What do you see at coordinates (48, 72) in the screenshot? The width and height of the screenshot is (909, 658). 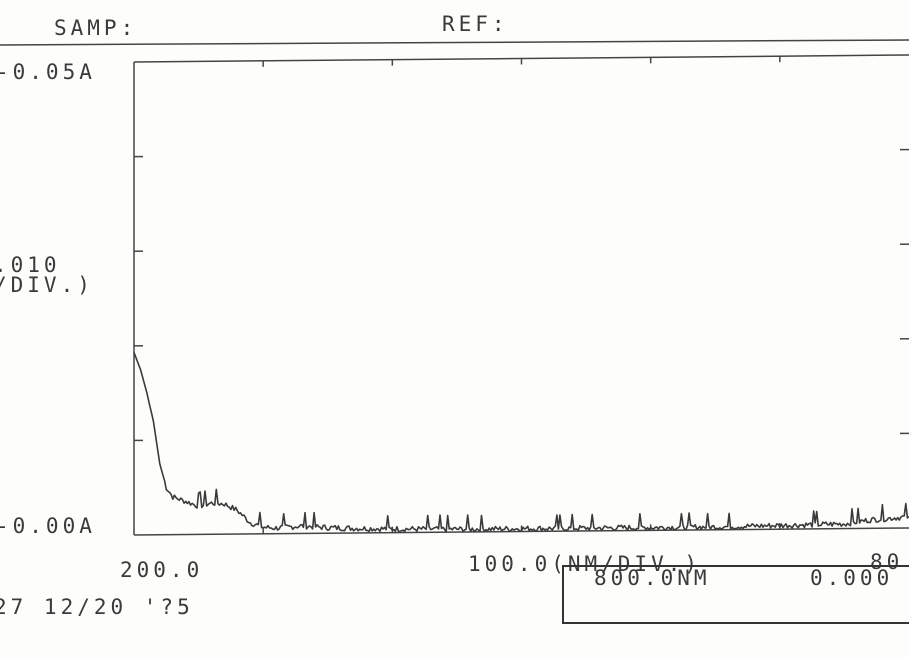 I see `y-tick-label-top: -0.05A` at bounding box center [48, 72].